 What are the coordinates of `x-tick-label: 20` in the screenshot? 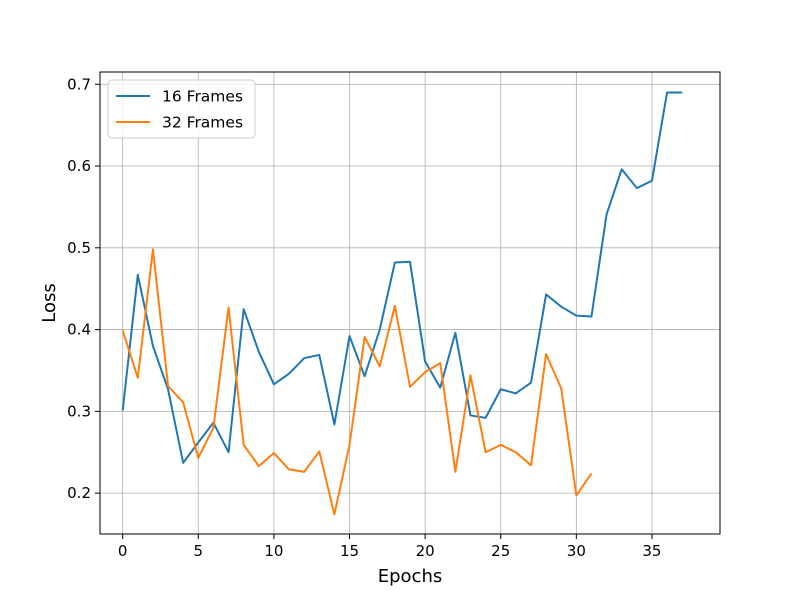 It's located at (425, 551).